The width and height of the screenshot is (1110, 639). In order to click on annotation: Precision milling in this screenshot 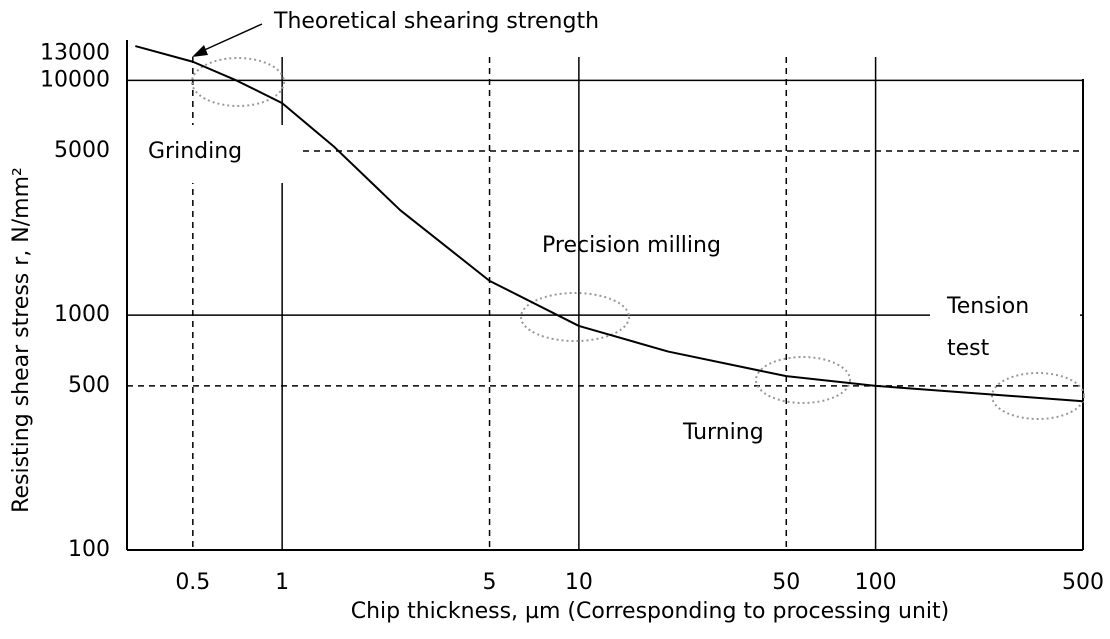, I will do `click(631, 245)`.